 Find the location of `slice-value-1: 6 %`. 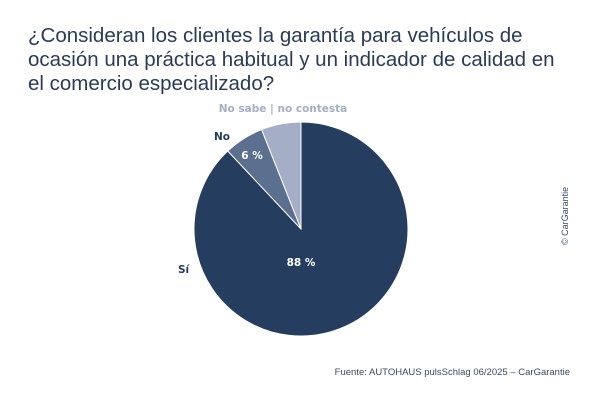

slice-value-1: 6 % is located at coordinates (252, 156).